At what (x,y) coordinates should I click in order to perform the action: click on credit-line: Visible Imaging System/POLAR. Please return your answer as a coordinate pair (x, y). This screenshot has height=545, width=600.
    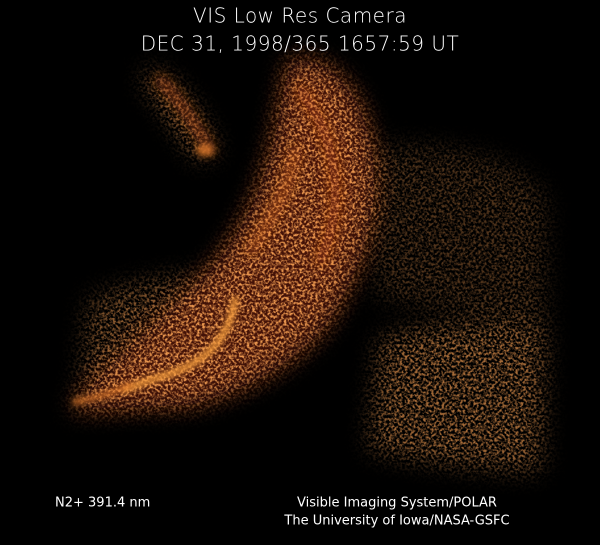
    Looking at the image, I should click on (397, 503).